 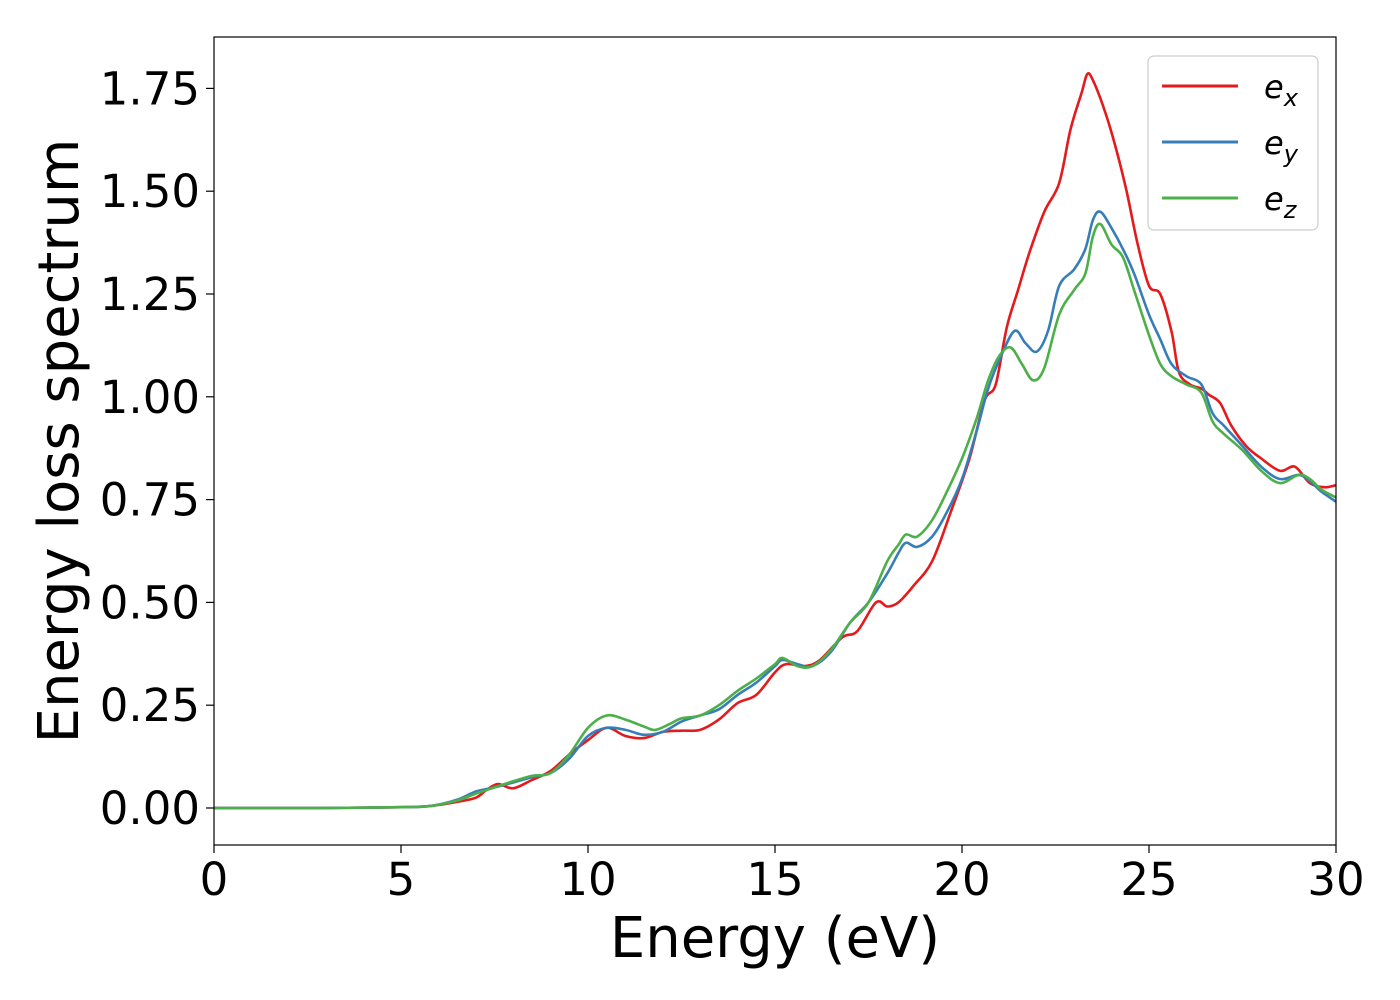 What do you see at coordinates (1233, 143) in the screenshot?
I see `legend: ex ey ez` at bounding box center [1233, 143].